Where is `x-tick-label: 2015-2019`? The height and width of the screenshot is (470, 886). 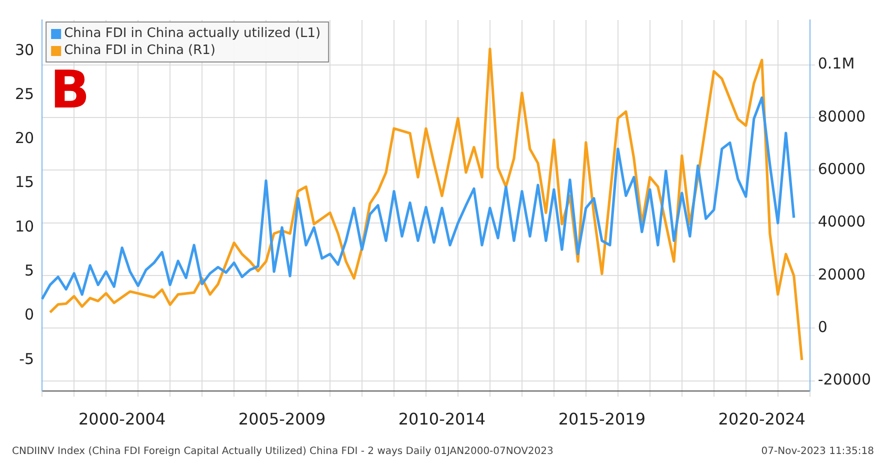
x-tick-label: 2015-2019 is located at coordinates (602, 419).